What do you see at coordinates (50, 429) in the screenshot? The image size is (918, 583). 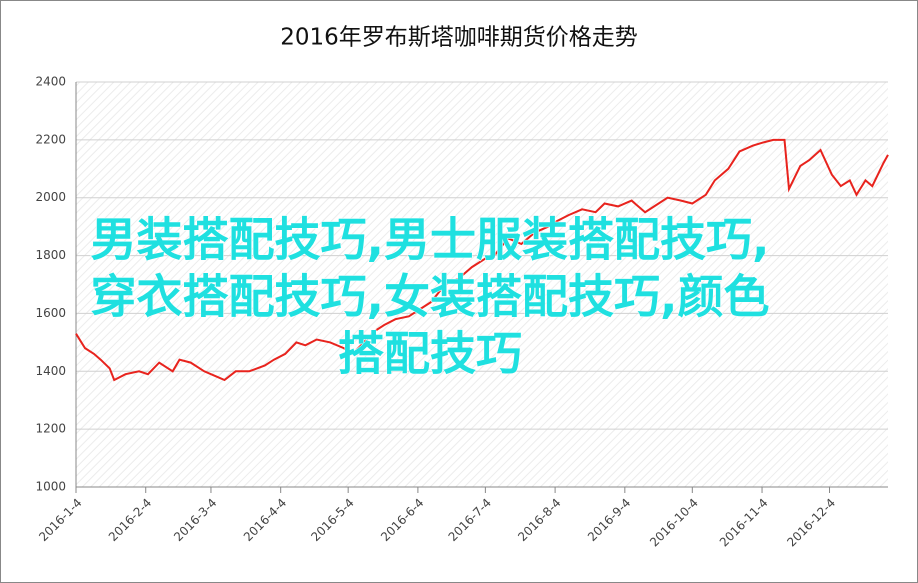 I see `y-tick-label: 1200` at bounding box center [50, 429].